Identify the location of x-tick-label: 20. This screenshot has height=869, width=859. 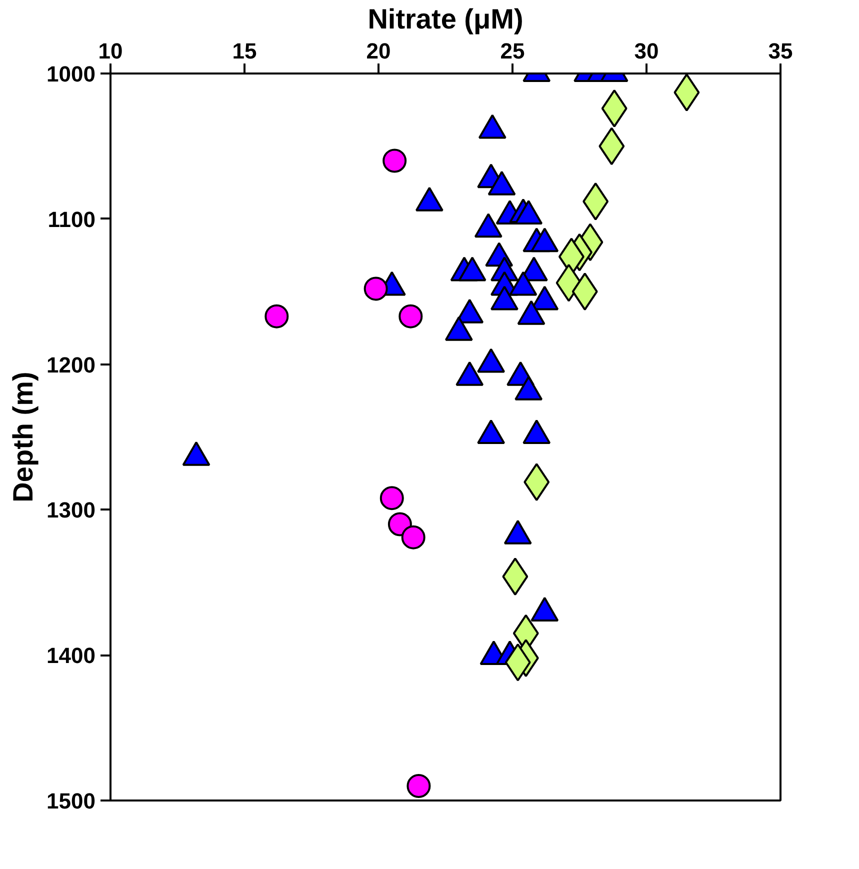
(378, 51).